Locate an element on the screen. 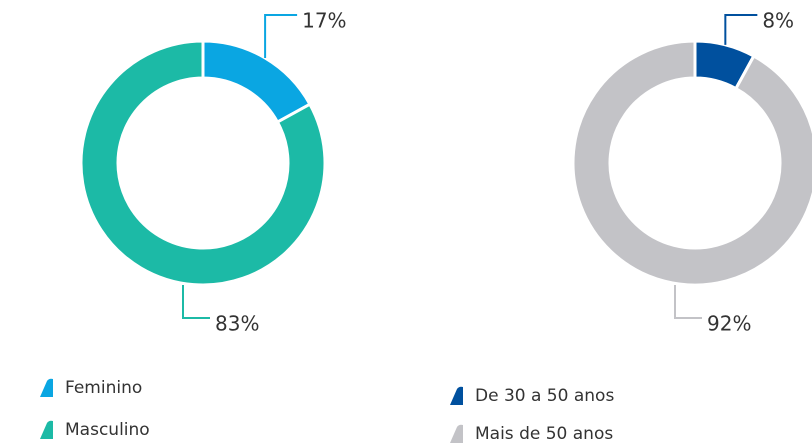  donut-segment is located at coordinates (256, 82).